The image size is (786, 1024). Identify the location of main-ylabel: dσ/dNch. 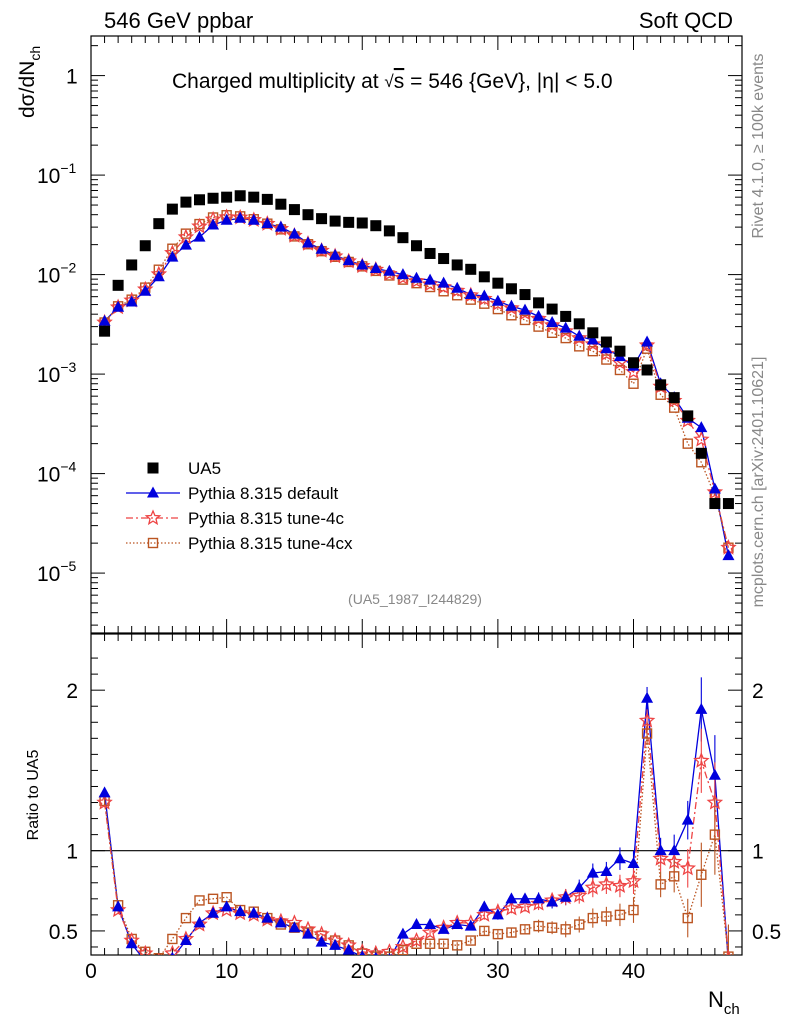
(29, 82).